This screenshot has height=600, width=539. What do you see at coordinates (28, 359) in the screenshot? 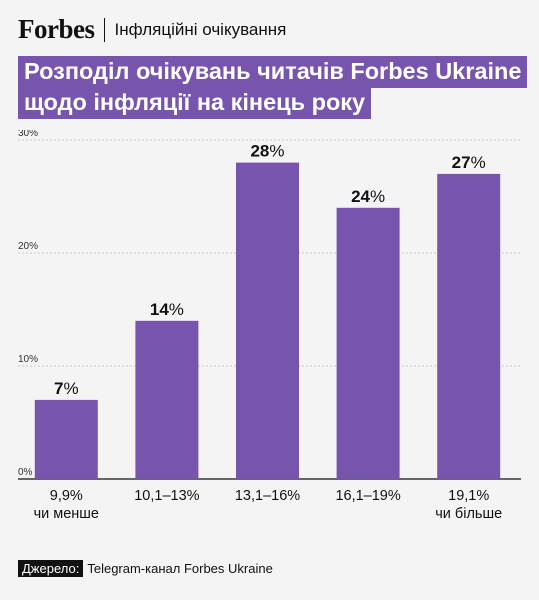
I see `y-tick-label: 10%` at bounding box center [28, 359].